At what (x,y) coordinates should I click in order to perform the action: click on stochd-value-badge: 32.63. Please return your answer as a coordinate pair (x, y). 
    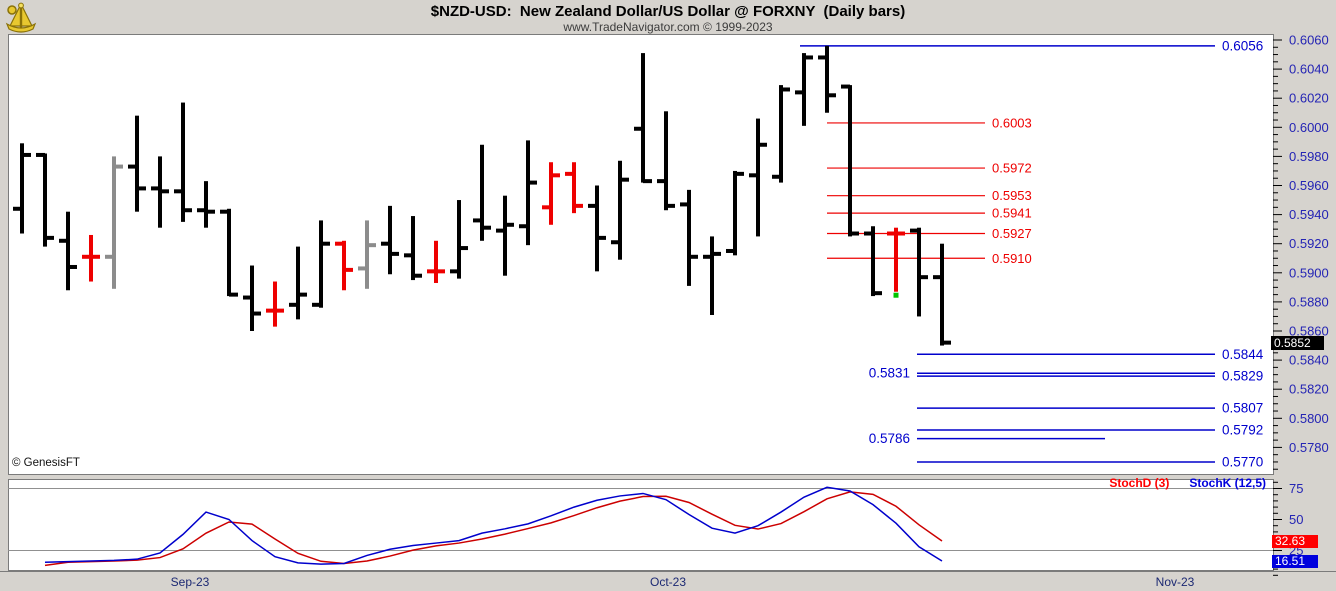
    Looking at the image, I should click on (1295, 541).